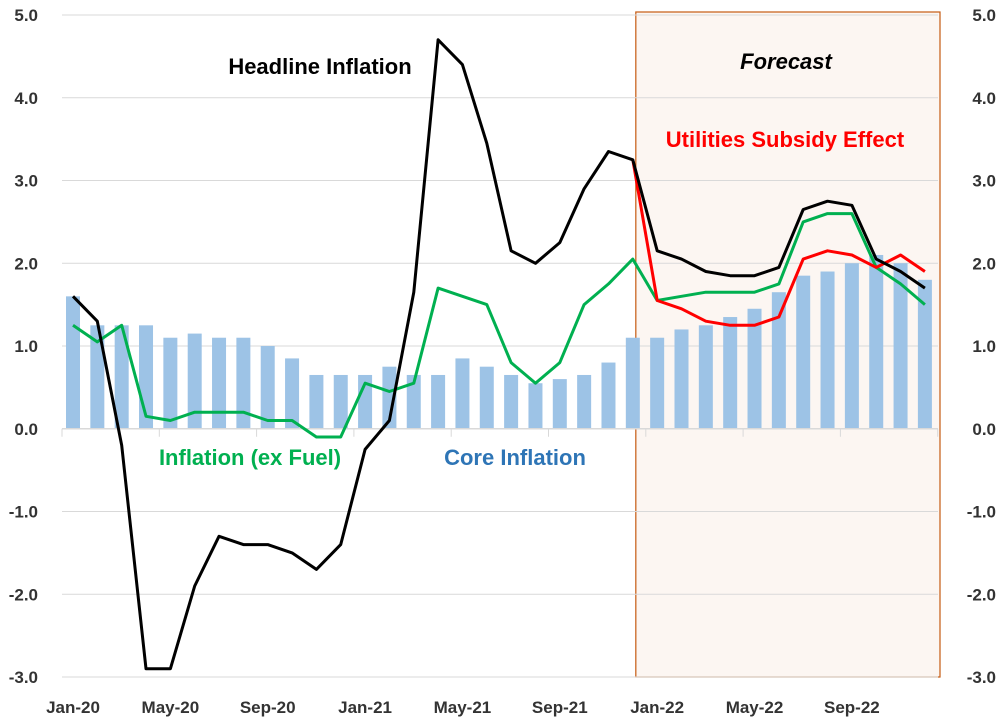  Describe the element at coordinates (981, 512) in the screenshot. I see `y-tick-label-right: -1.0` at that location.